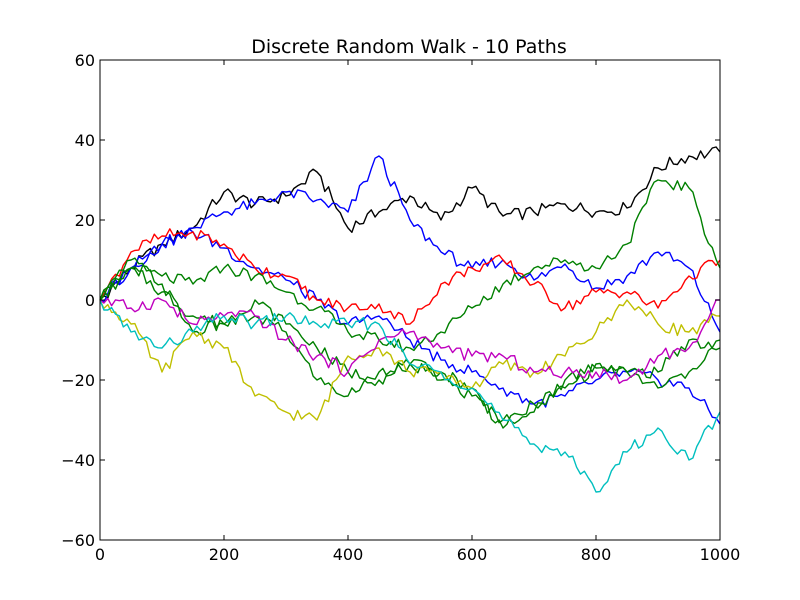 The image size is (800, 600). Describe the element at coordinates (596, 554) in the screenshot. I see `x-tick-label: 800` at that location.